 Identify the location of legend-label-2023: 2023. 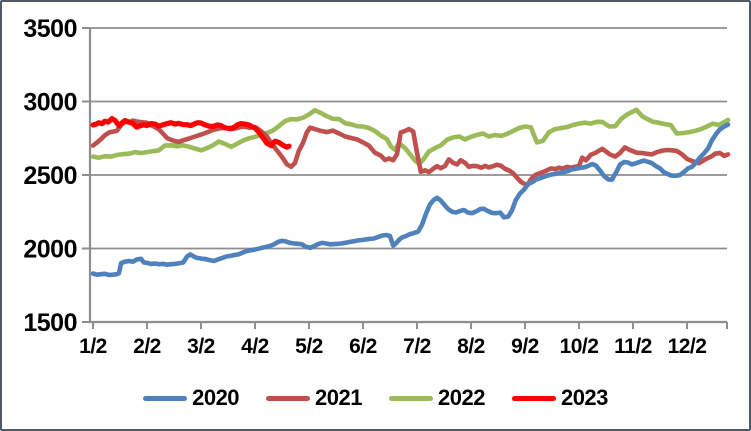
(584, 397).